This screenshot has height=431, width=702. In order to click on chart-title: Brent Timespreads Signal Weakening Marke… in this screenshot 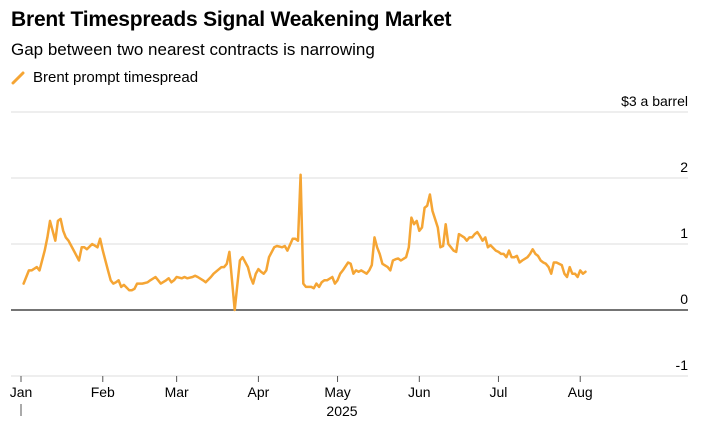, I will do `click(231, 19)`.